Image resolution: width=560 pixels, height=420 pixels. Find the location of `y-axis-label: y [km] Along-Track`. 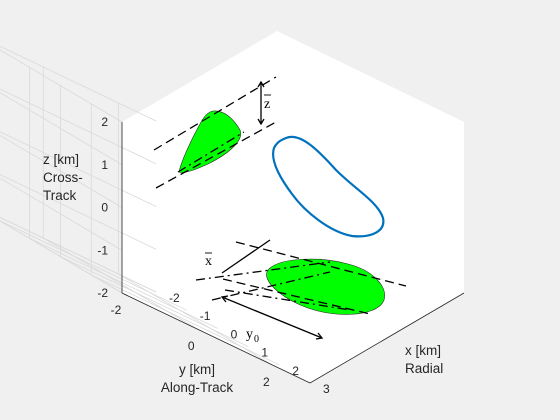

y-axis-label: y [km] Along-Track is located at coordinates (197, 378).